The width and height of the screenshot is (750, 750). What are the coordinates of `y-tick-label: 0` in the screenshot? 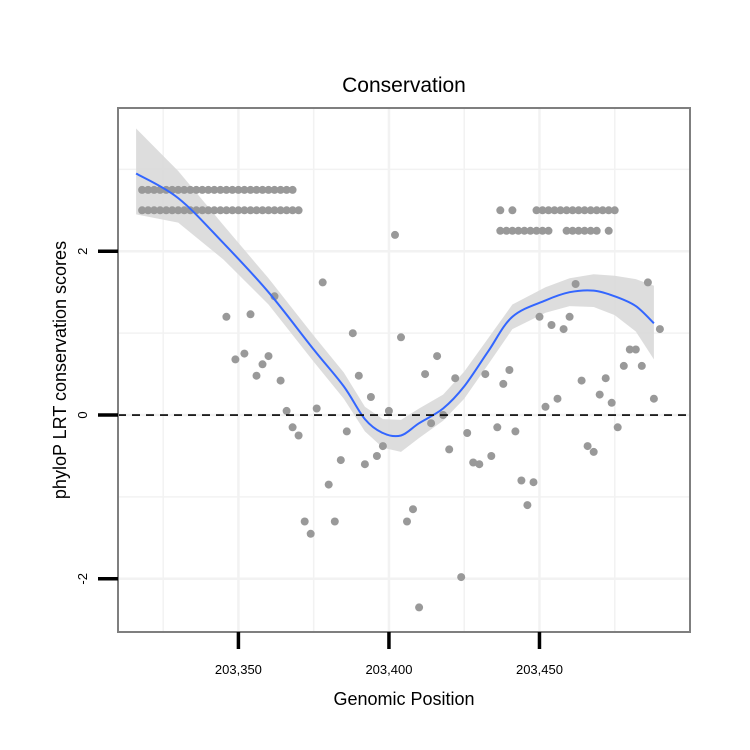 It's located at (82, 414).